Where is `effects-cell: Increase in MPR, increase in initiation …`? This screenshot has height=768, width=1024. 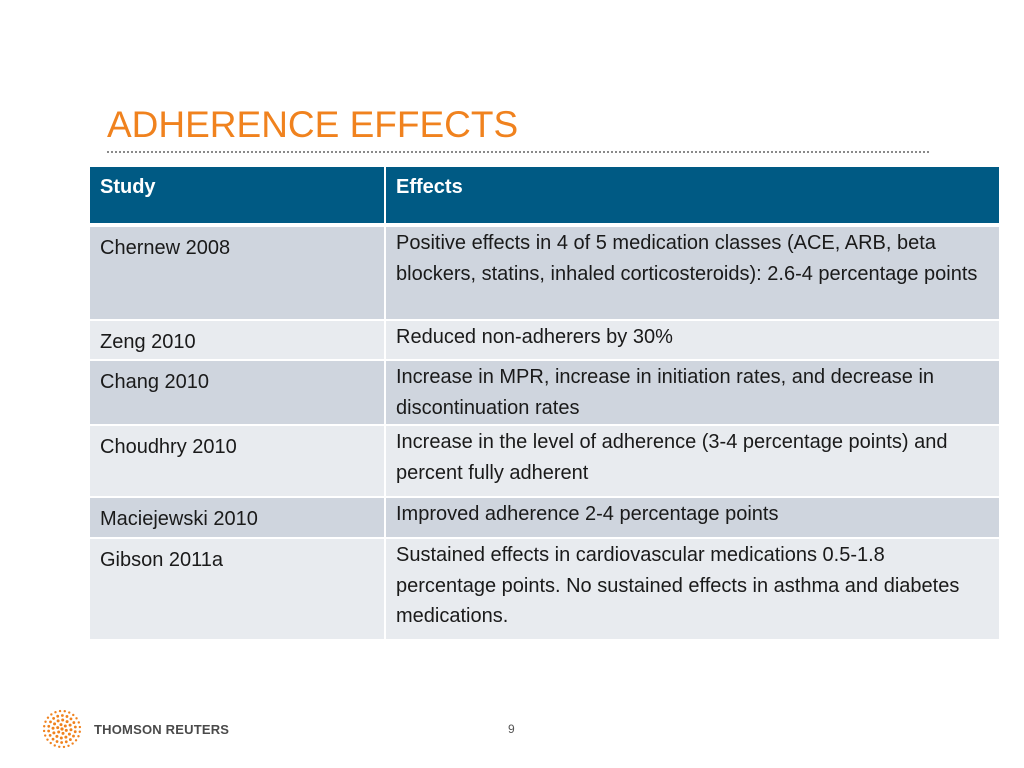 effects-cell: Increase in MPR, increase in initiation … is located at coordinates (692, 393).